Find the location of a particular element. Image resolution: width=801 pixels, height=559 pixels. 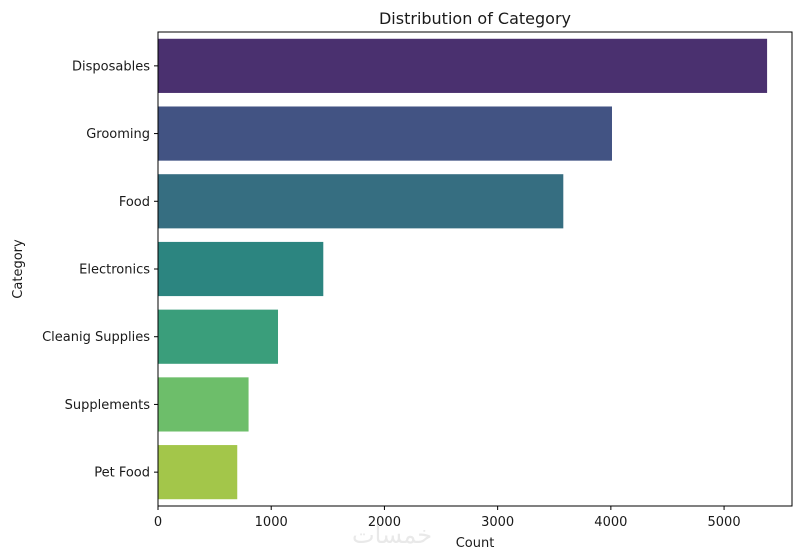

bar-disposables is located at coordinates (463, 65).